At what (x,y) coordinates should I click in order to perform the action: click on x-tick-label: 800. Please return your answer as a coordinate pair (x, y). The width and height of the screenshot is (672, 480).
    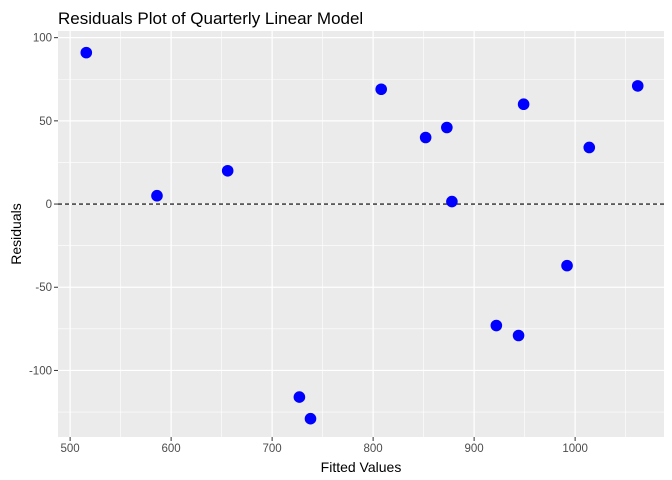
    Looking at the image, I should click on (373, 449).